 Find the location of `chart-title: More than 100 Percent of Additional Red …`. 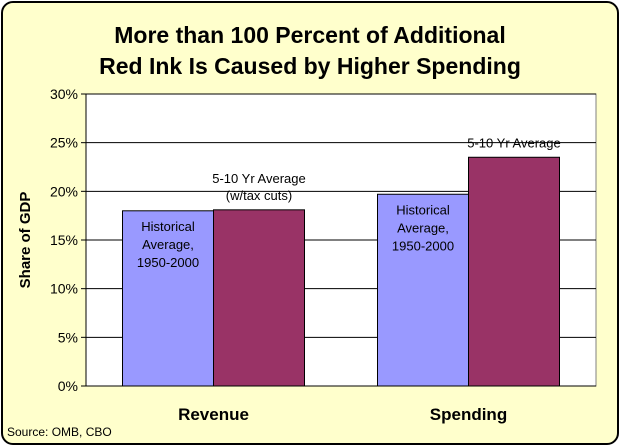

chart-title: More than 100 Percent of Additional Red … is located at coordinates (310, 51).